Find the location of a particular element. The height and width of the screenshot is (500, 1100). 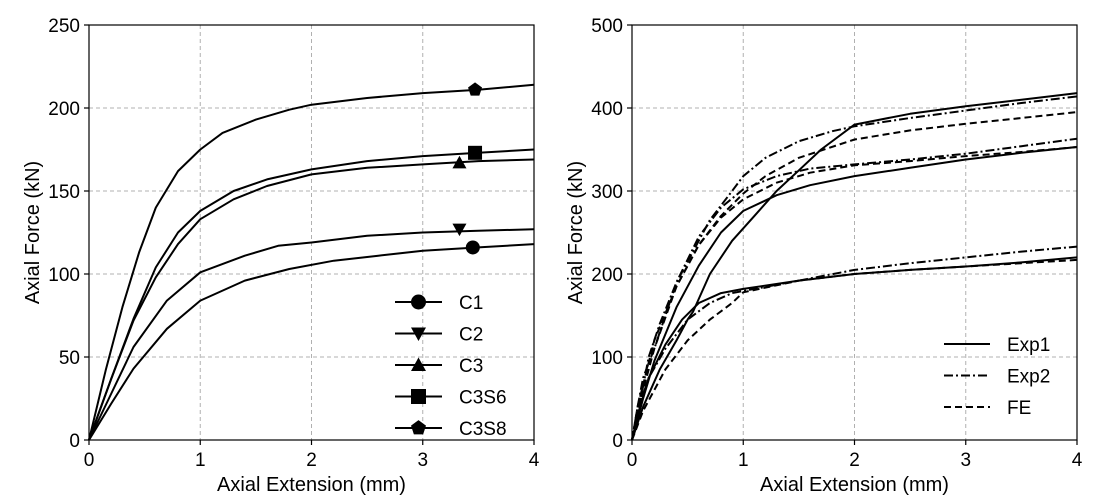

legend: Exp1 Exp2 FE is located at coordinates (997, 377).